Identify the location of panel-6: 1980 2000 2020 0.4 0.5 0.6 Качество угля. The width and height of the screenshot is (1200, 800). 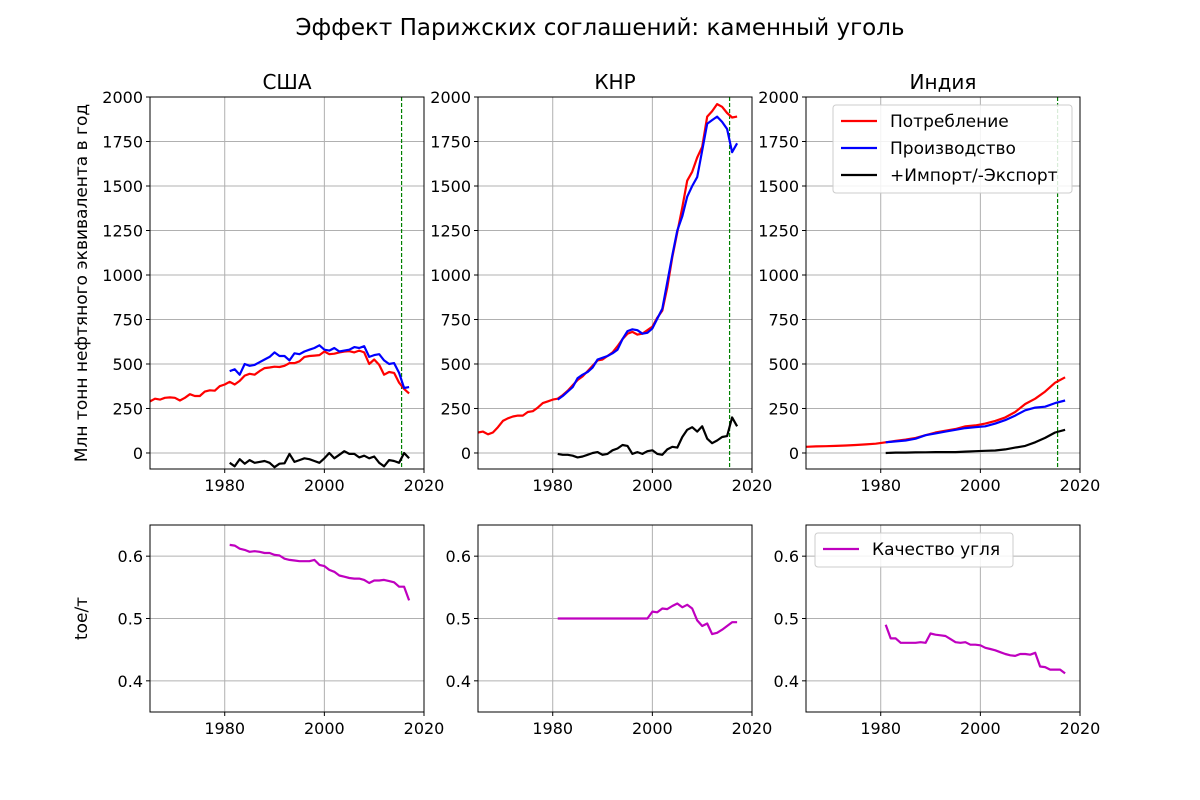
(937, 631).